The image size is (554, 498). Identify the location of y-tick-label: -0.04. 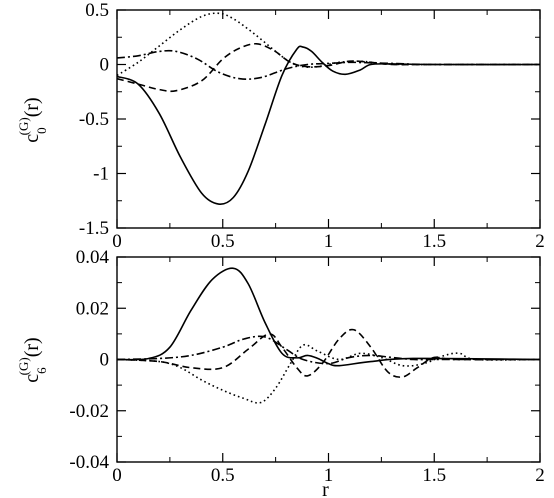
(89, 462).